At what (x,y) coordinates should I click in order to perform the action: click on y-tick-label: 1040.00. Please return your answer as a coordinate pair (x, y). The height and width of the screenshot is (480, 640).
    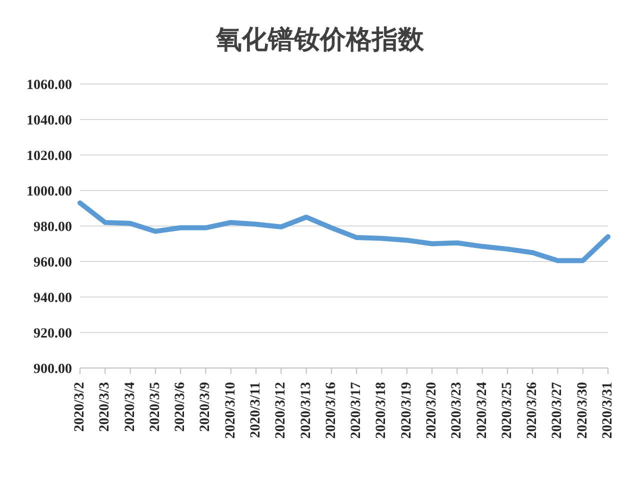
    Looking at the image, I should click on (49, 120).